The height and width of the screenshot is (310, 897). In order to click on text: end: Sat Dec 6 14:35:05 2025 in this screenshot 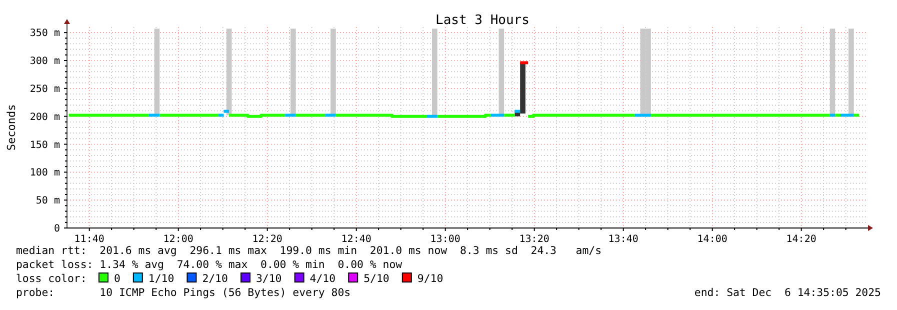, I will do `click(787, 292)`.